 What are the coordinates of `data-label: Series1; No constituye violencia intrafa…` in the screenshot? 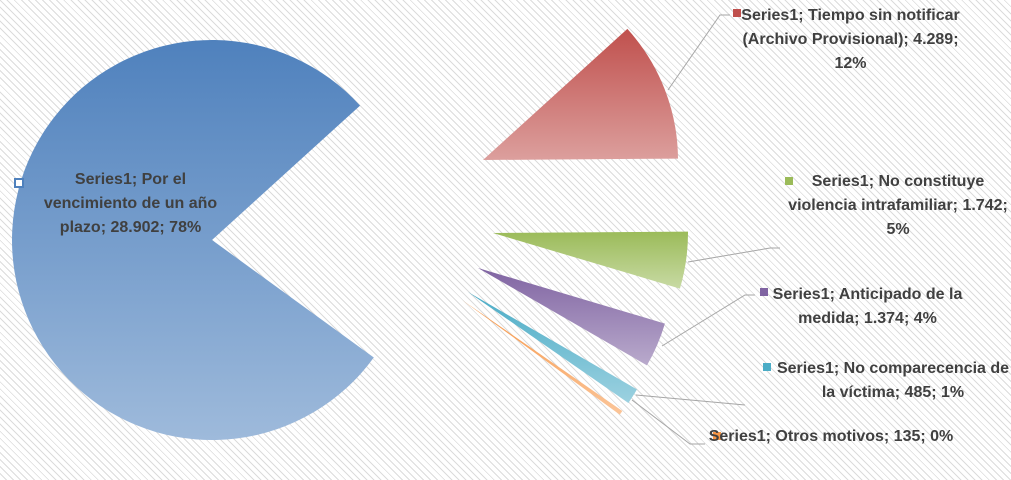 It's located at (898, 205).